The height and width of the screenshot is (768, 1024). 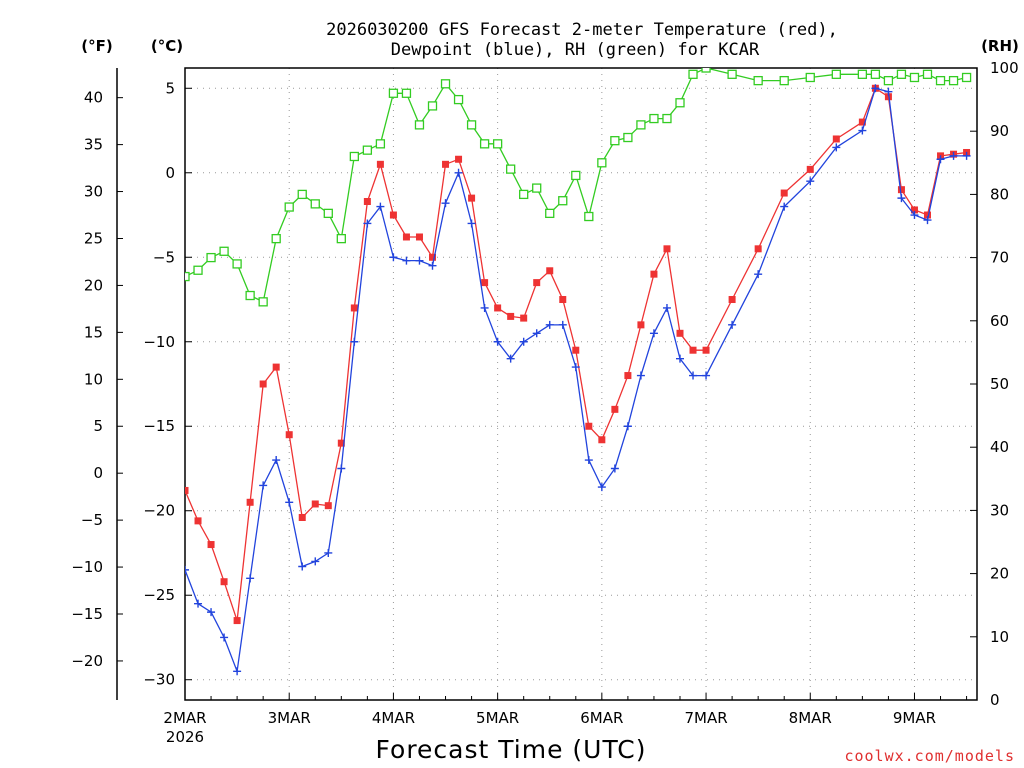 What do you see at coordinates (999, 447) in the screenshot?
I see `rh-tick-label: 40` at bounding box center [999, 447].